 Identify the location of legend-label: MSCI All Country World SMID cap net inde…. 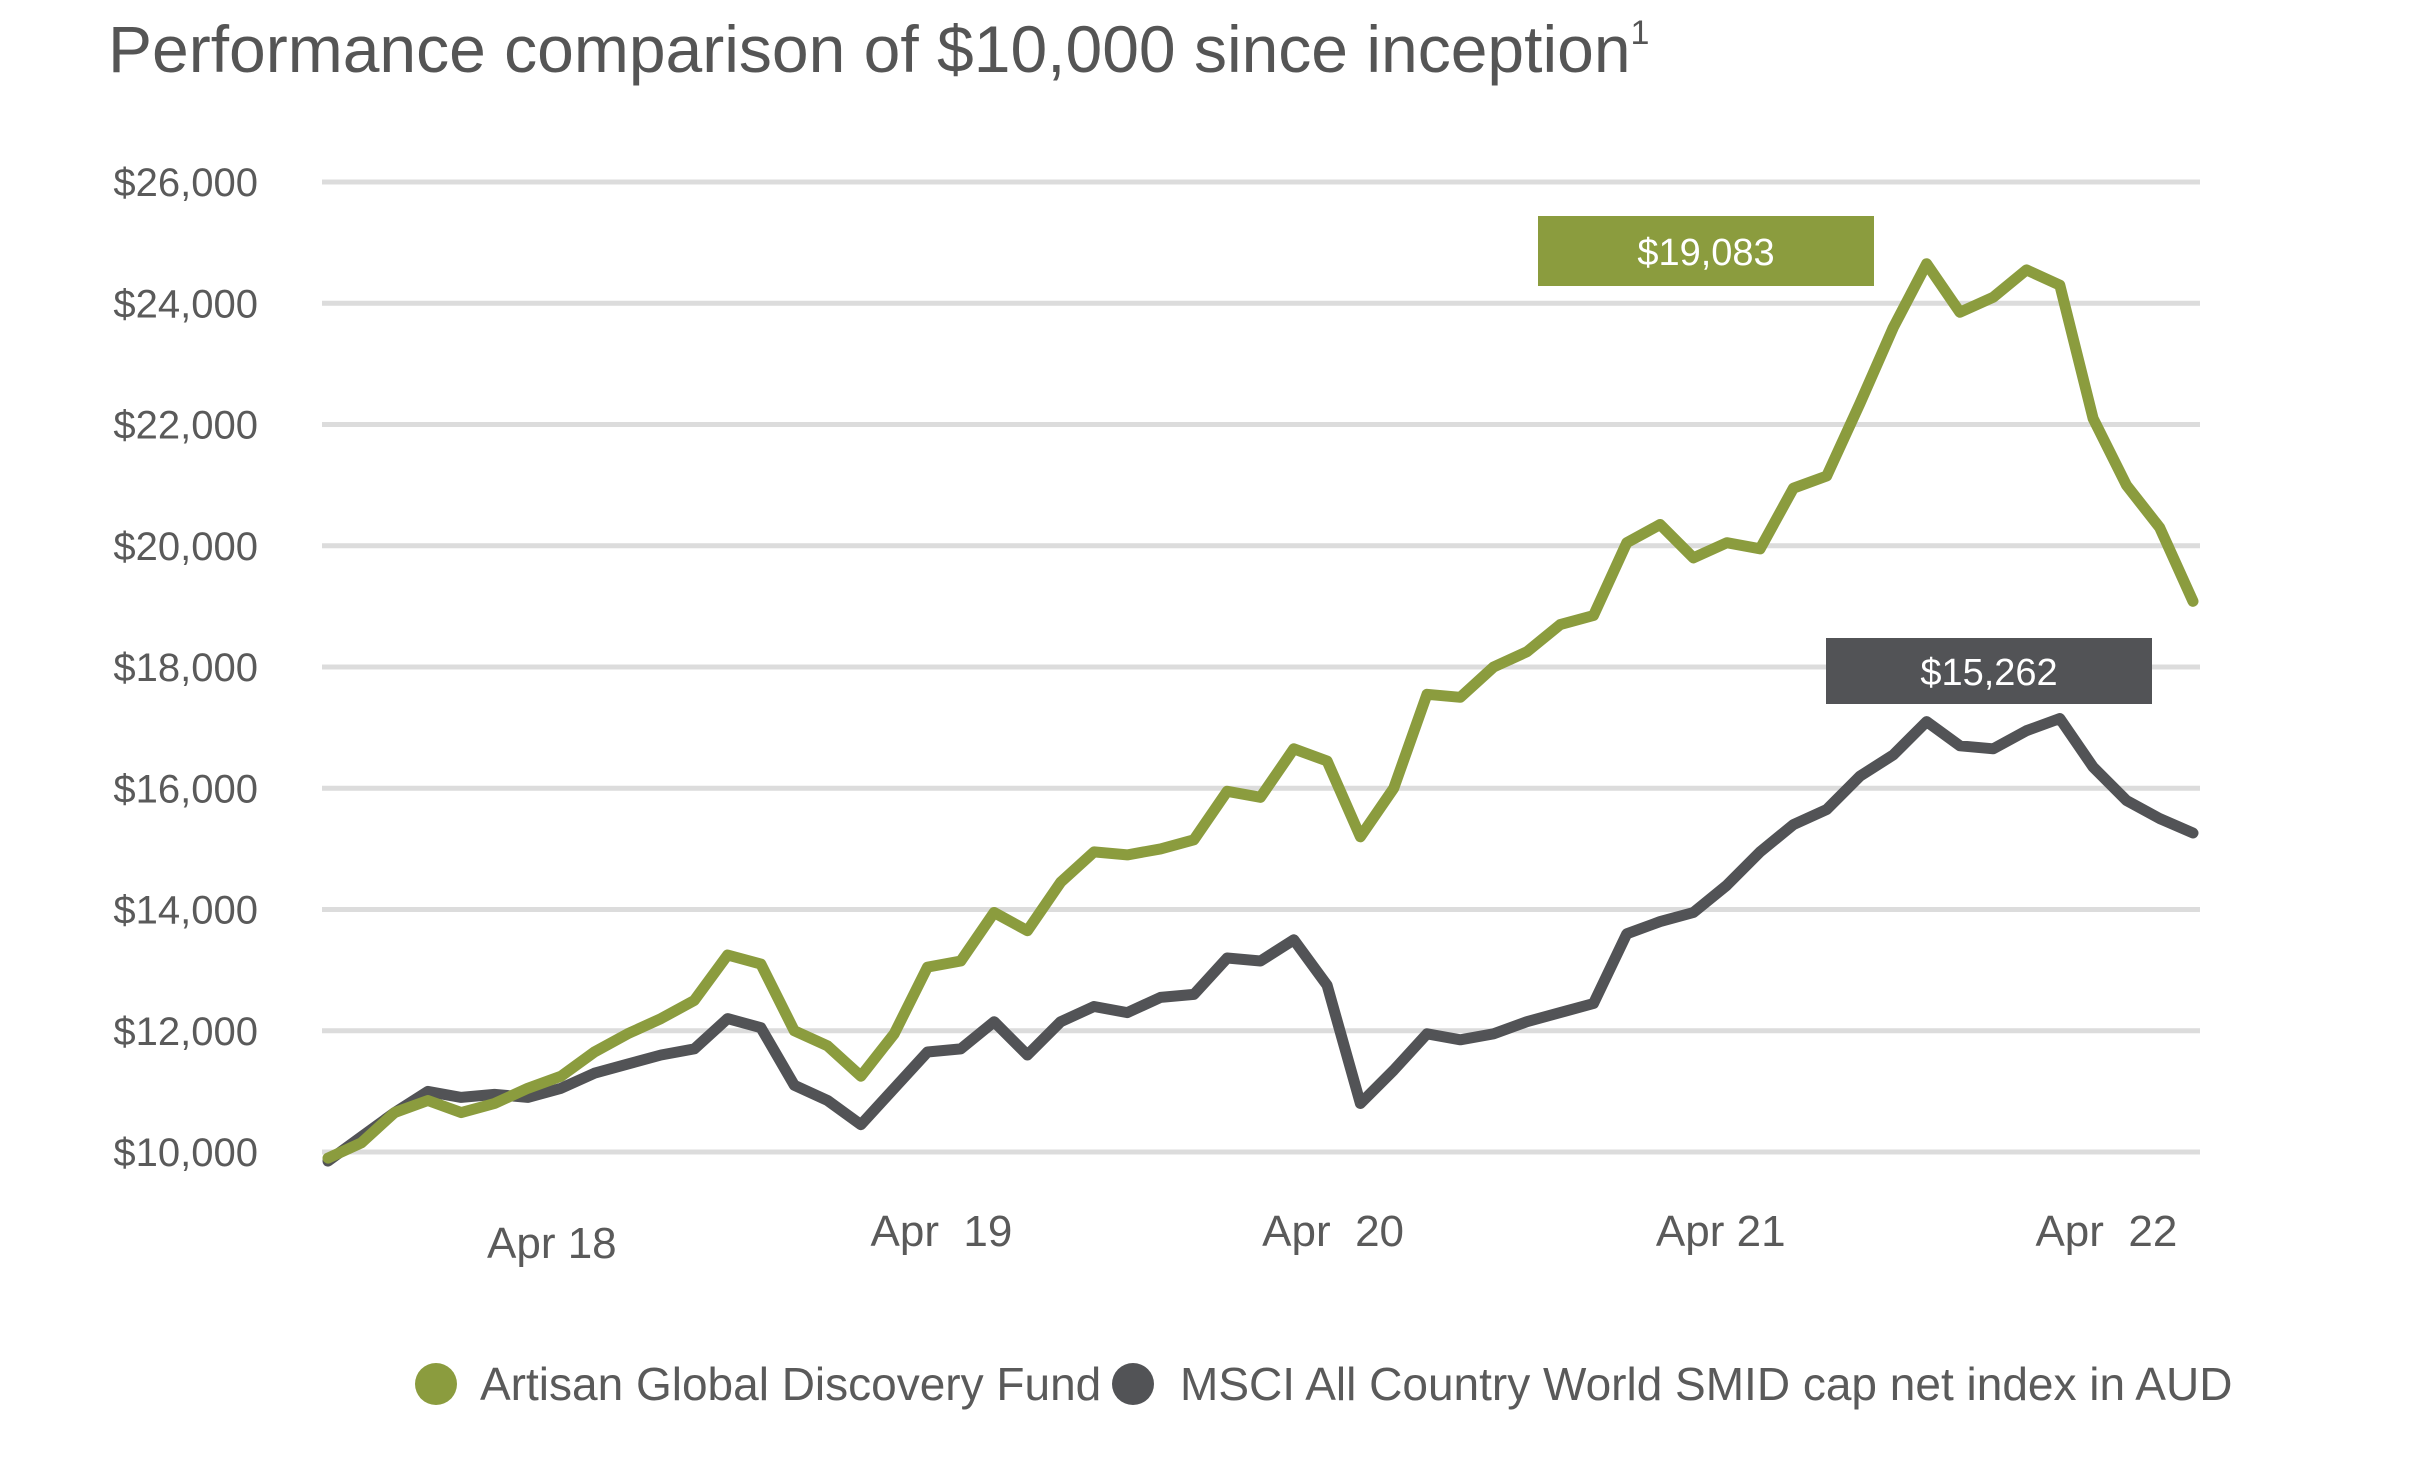
(1706, 1384).